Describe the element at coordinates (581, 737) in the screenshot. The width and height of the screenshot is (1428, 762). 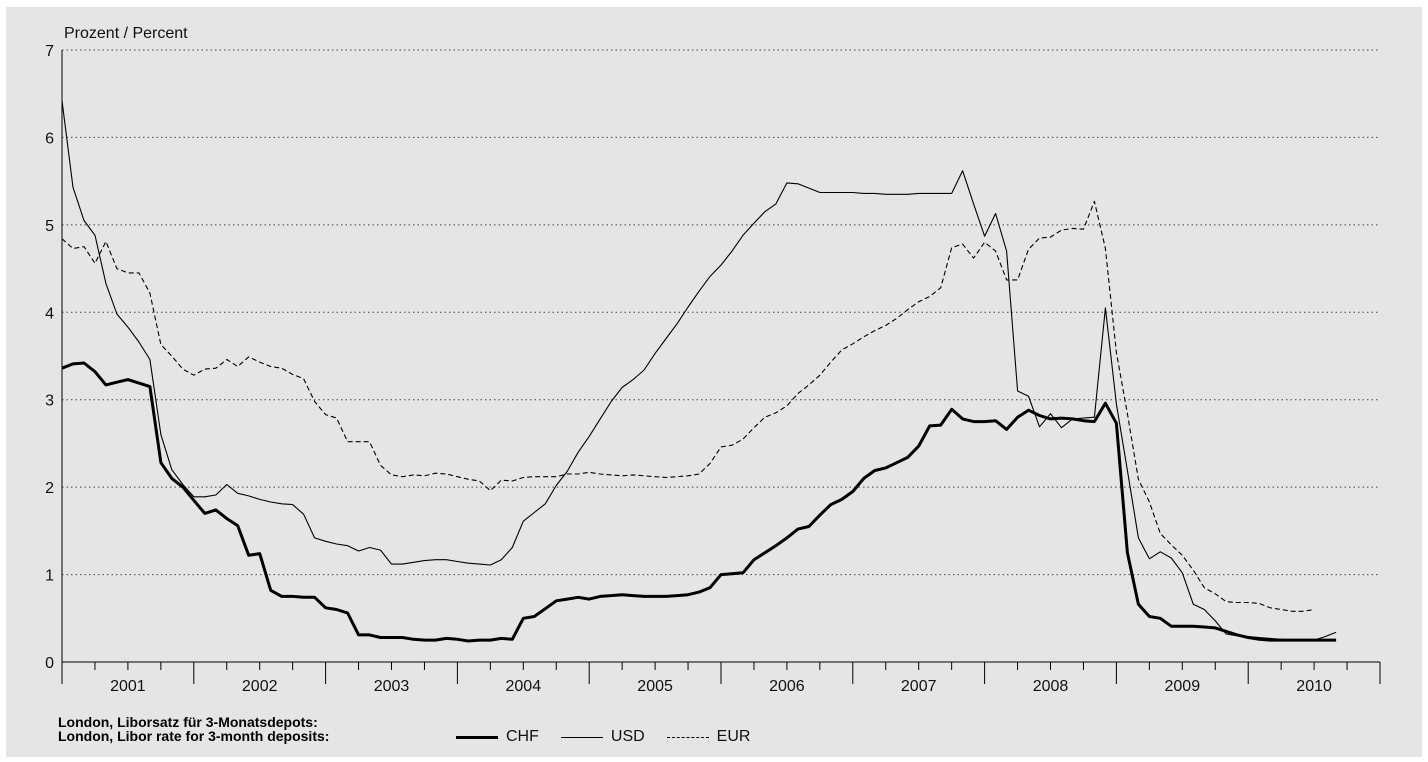
I see `legend-swatch-usd` at that location.